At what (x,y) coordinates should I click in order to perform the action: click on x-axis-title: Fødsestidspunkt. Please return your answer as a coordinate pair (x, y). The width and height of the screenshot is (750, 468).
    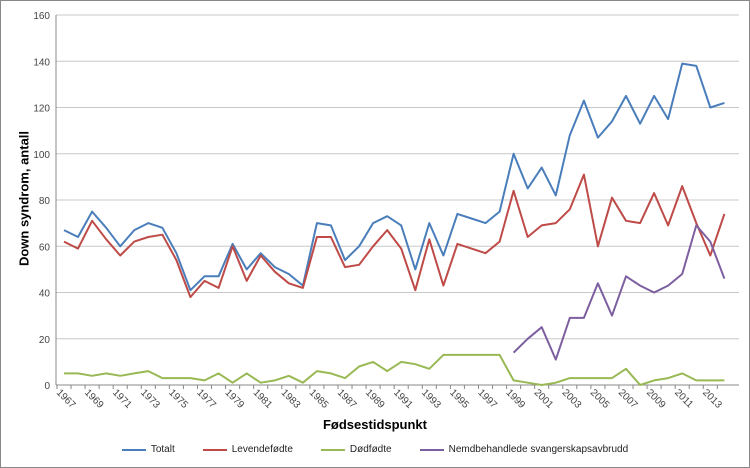
    Looking at the image, I should click on (374, 424).